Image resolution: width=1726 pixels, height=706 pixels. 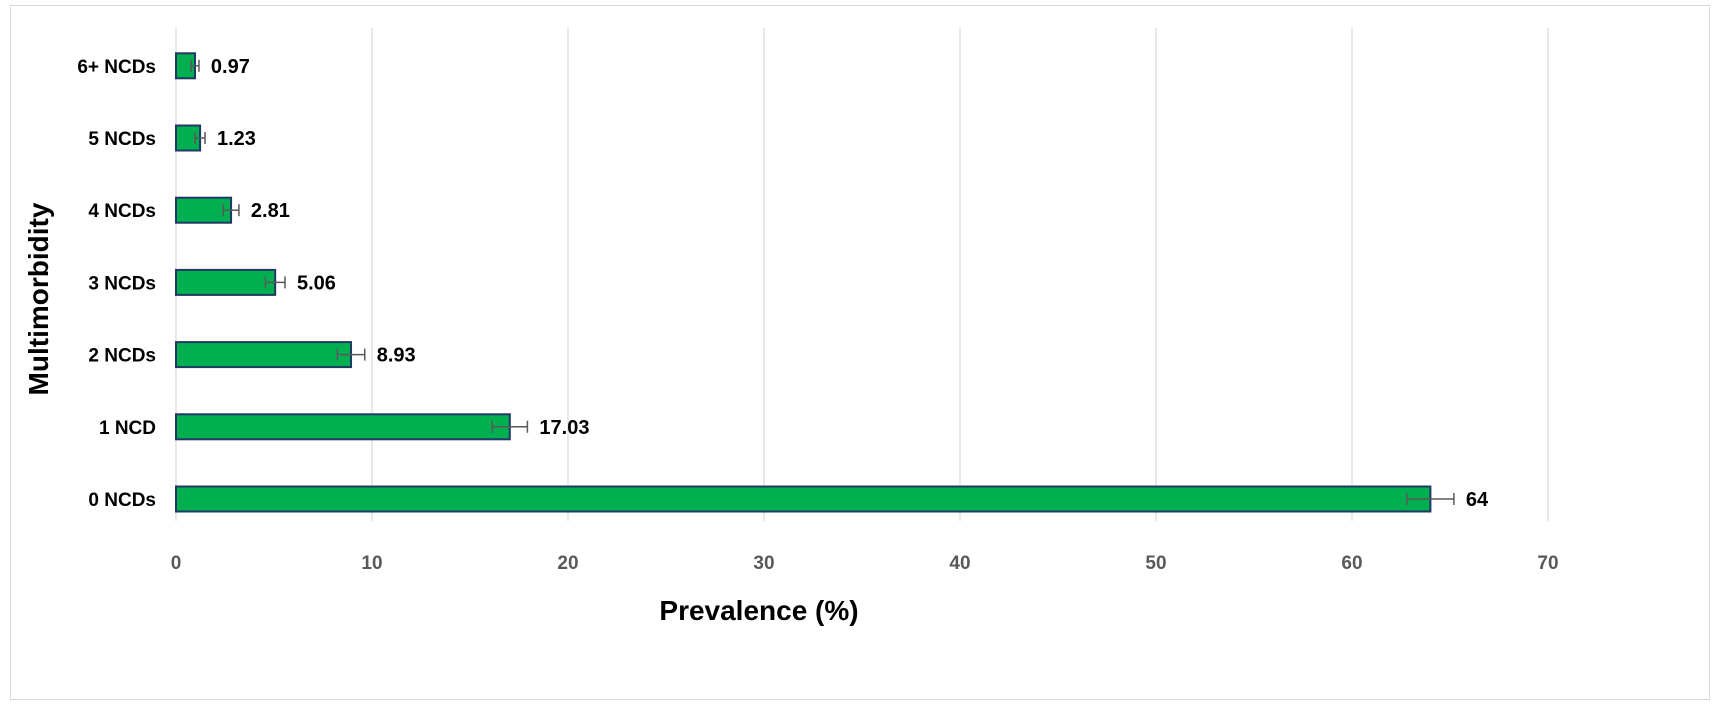 What do you see at coordinates (316, 283) in the screenshot?
I see `data-label: 5.06` at bounding box center [316, 283].